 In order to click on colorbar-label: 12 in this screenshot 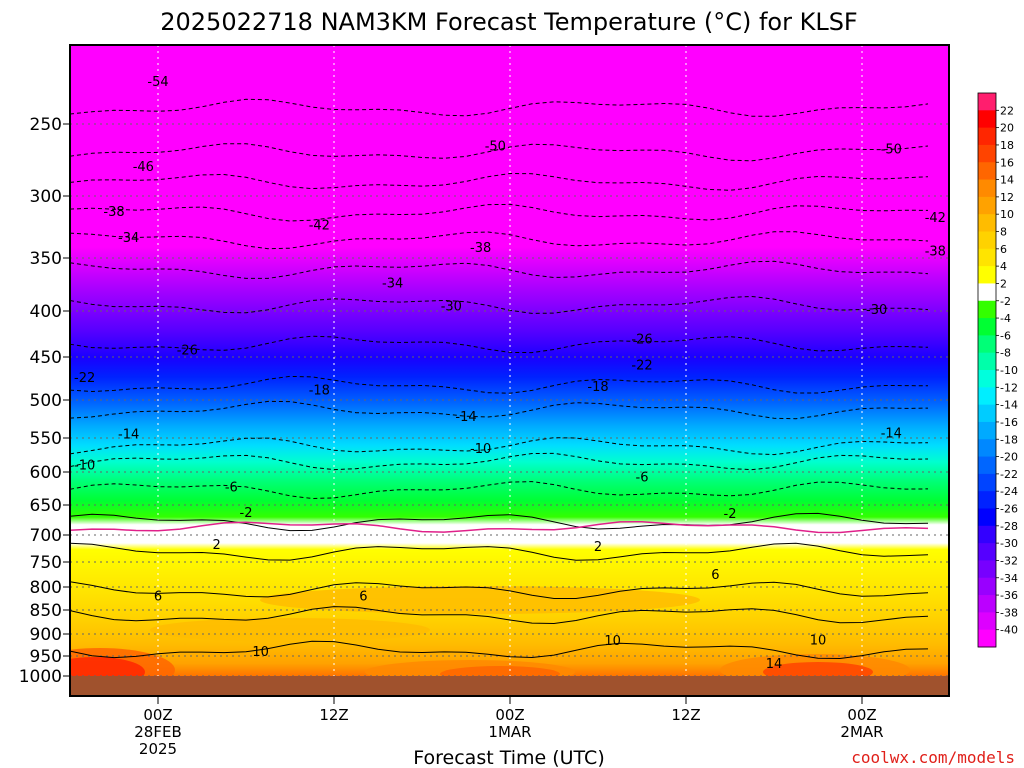, I will do `click(1007, 197)`.